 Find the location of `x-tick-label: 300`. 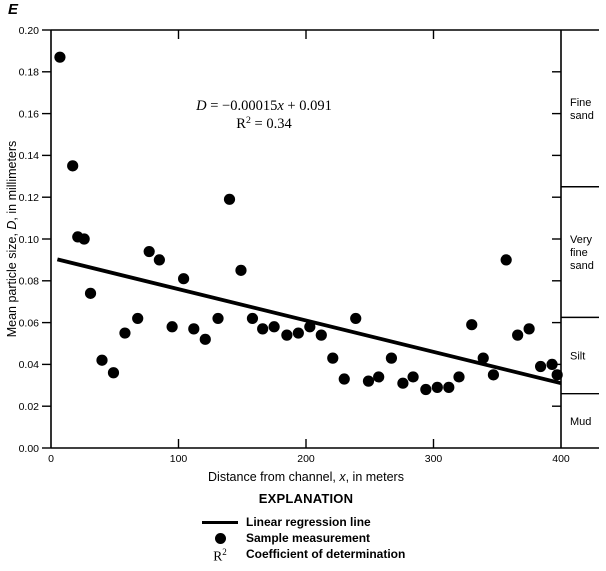

x-tick-label: 300 is located at coordinates (434, 459).